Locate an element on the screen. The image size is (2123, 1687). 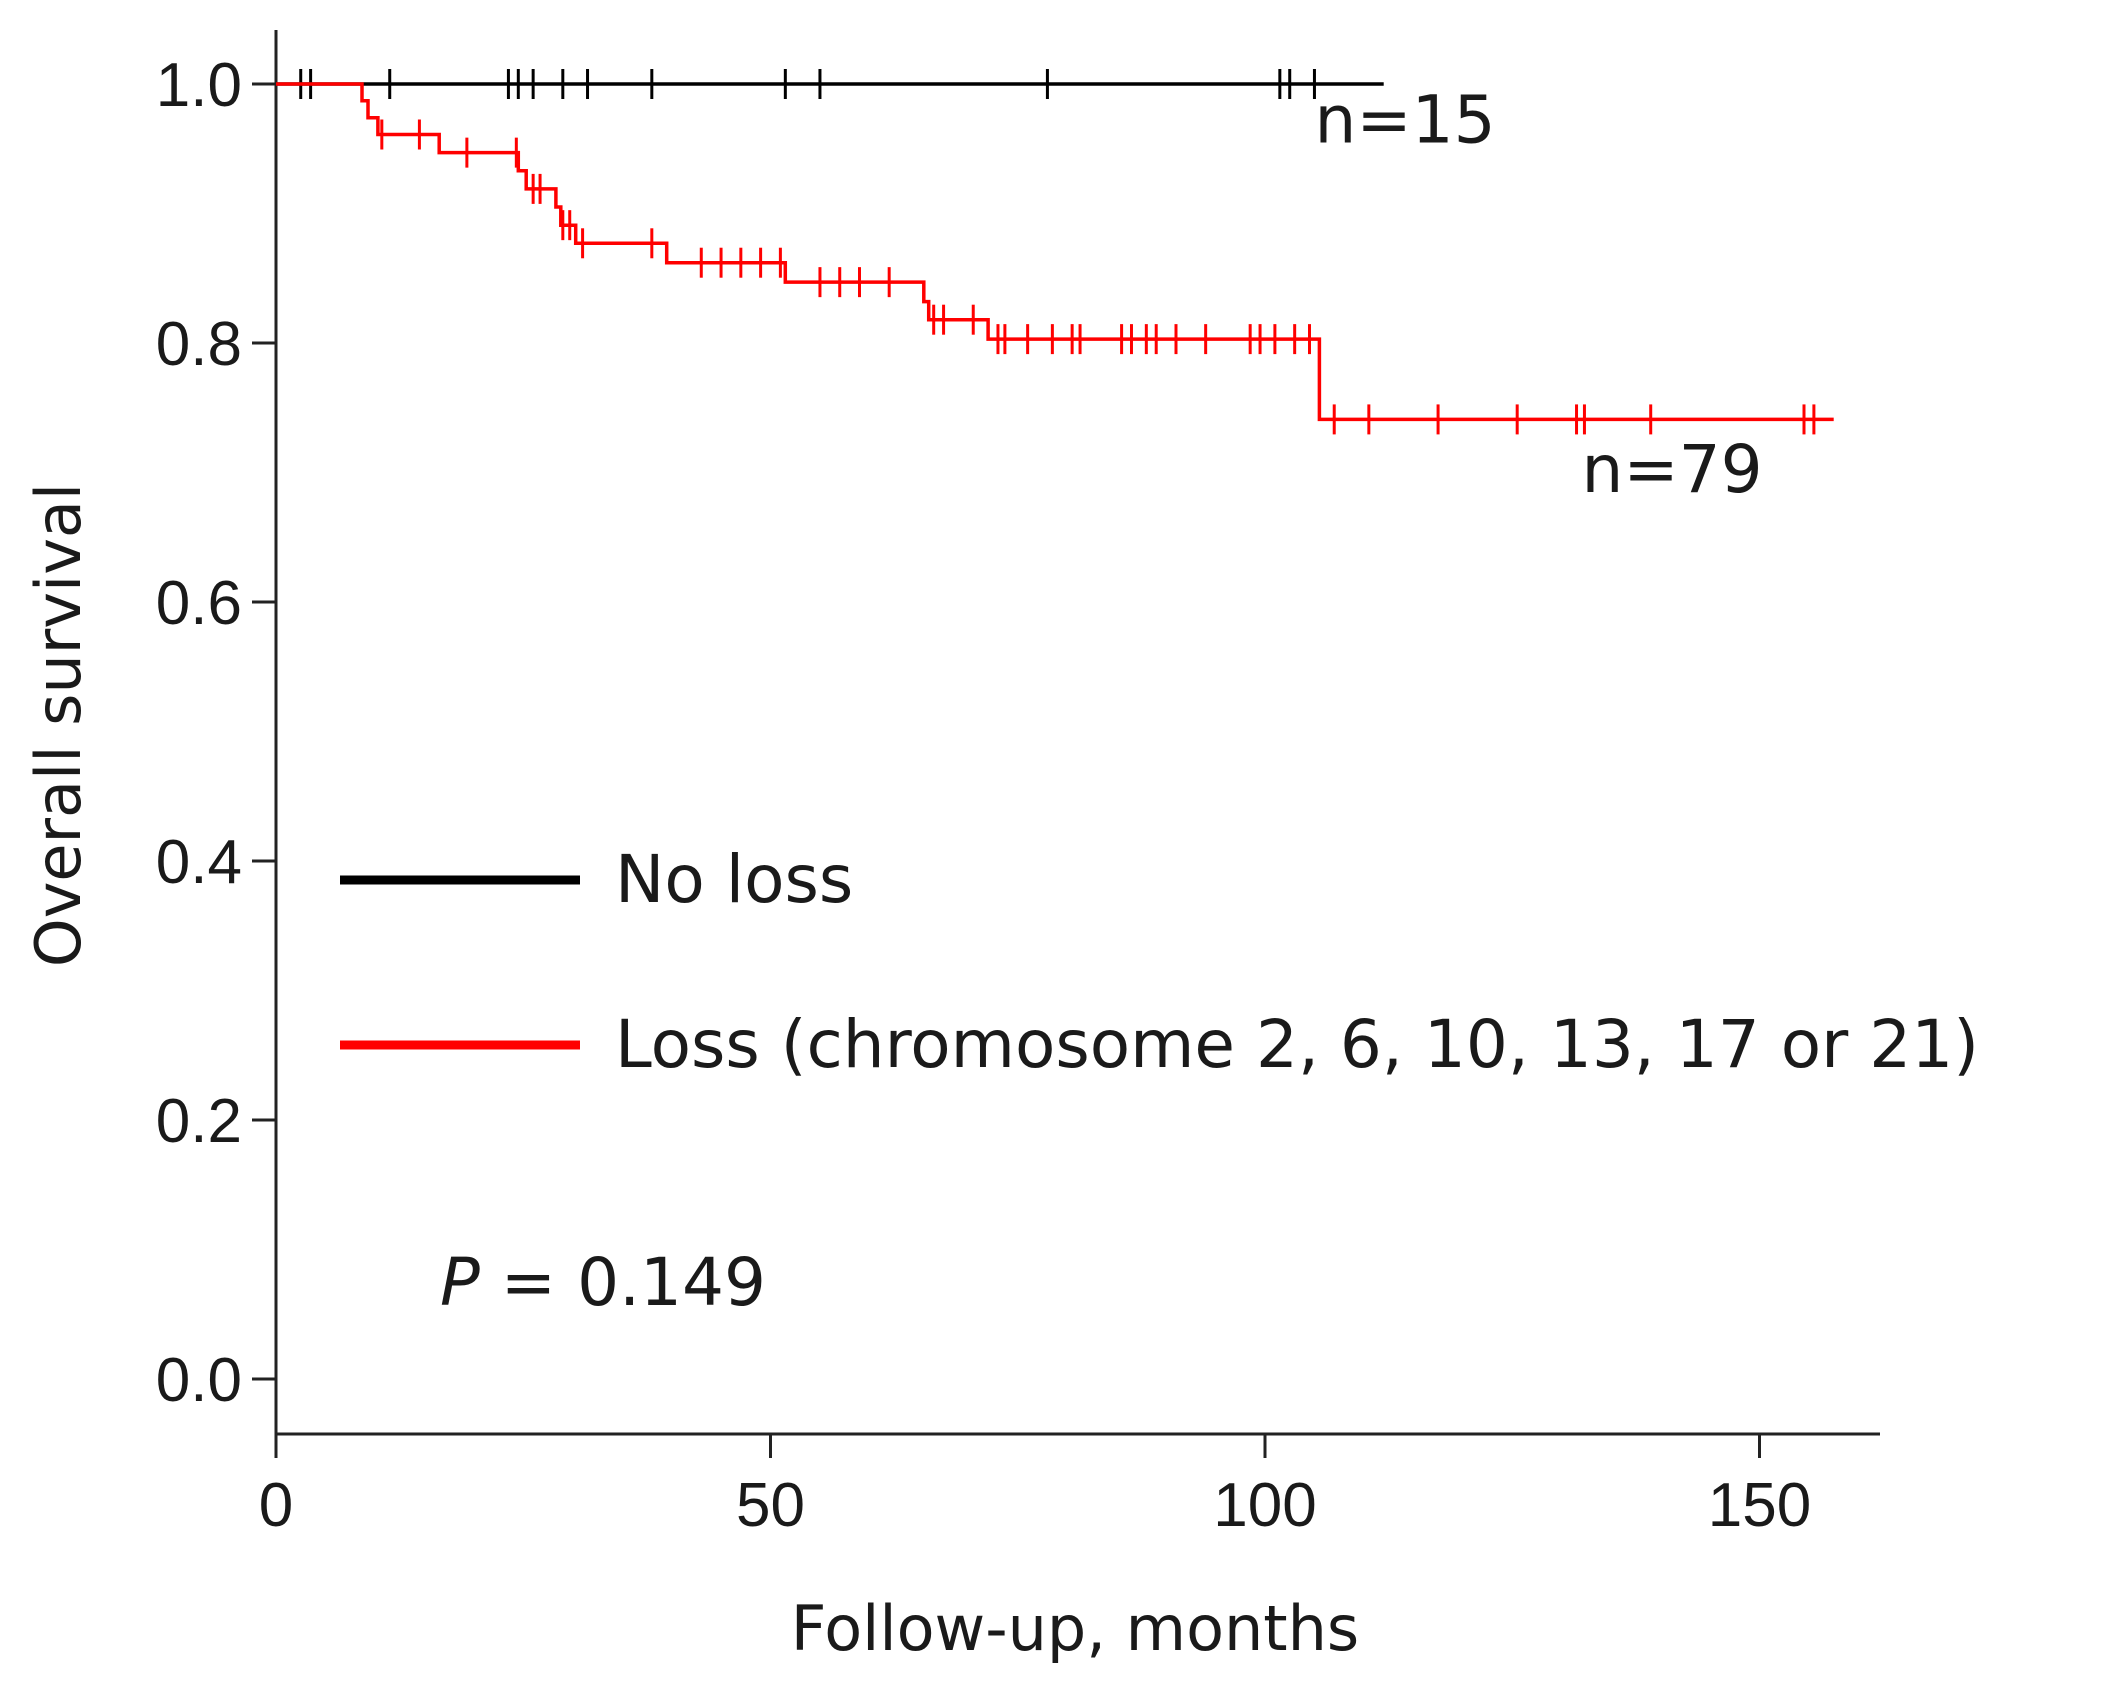
x-tick-label: 100 is located at coordinates (1264, 1505).